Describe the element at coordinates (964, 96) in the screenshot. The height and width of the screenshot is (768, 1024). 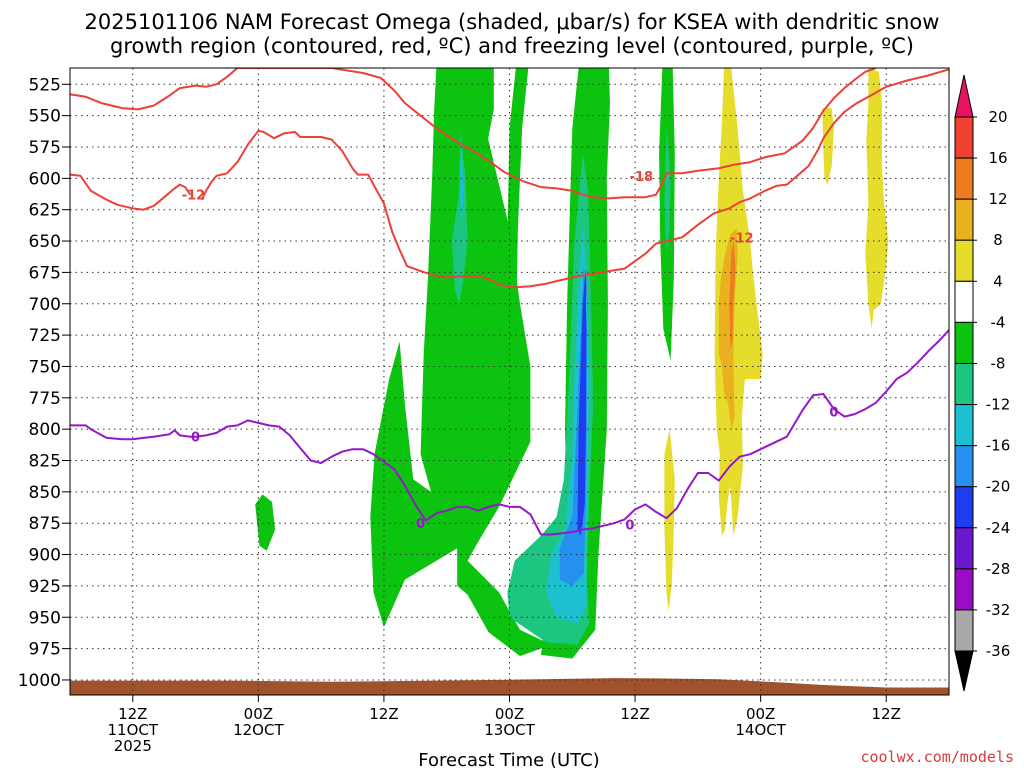
I see `colorbar-top-triangle` at that location.